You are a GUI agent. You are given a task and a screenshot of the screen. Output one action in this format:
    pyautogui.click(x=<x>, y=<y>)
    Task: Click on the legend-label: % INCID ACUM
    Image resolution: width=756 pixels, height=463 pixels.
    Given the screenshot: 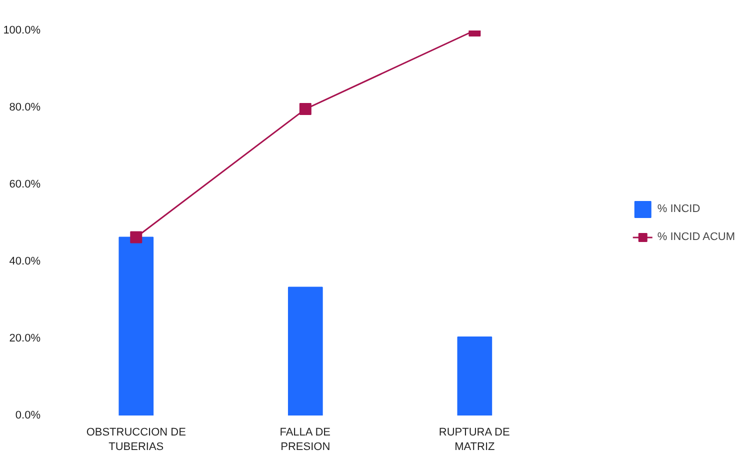 What is the action you would take?
    pyautogui.click(x=696, y=236)
    